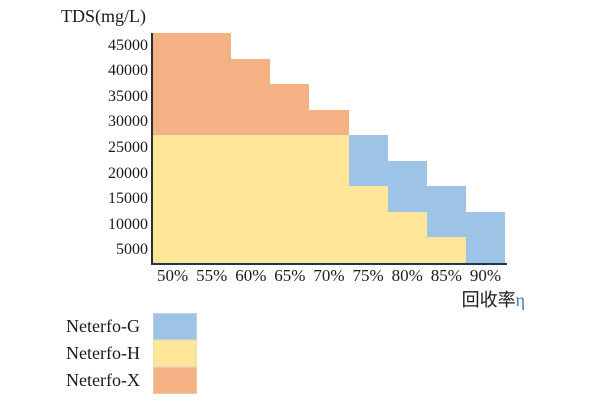 The image size is (600, 408). I want to click on x-tick-label: 85%, so click(446, 275).